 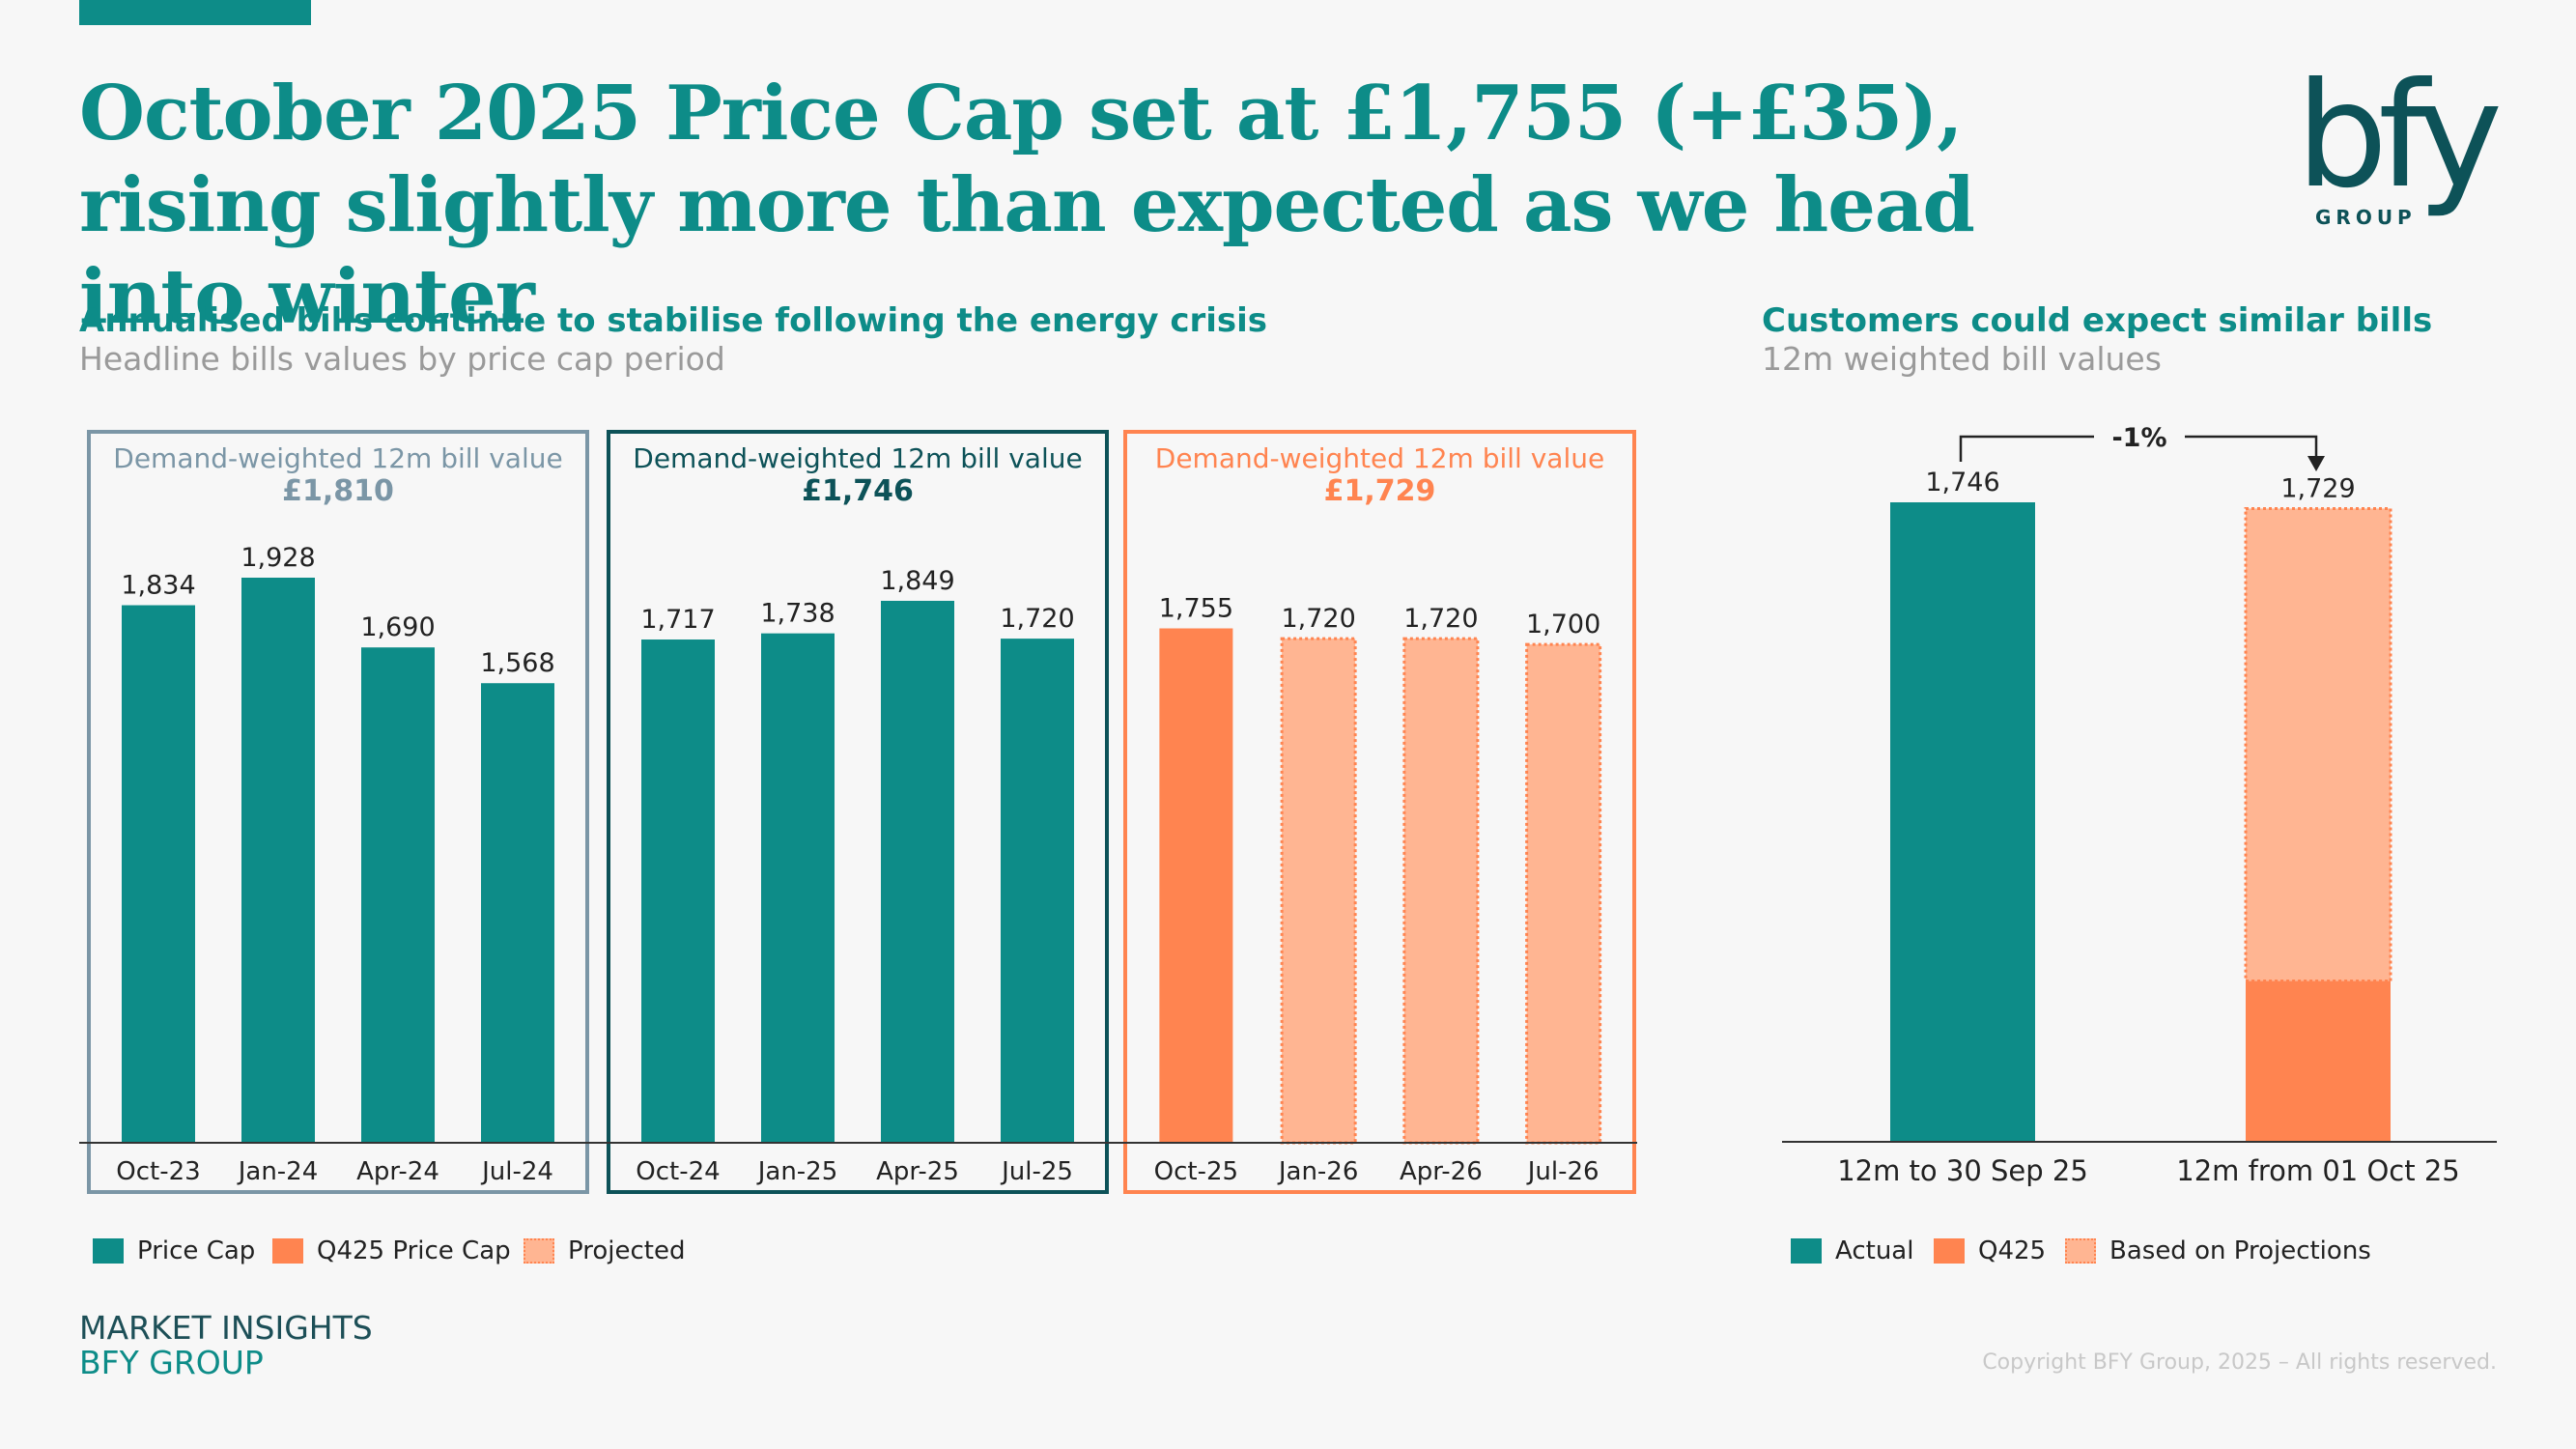 I want to click on bar-value-label: 1,568, so click(x=517, y=663).